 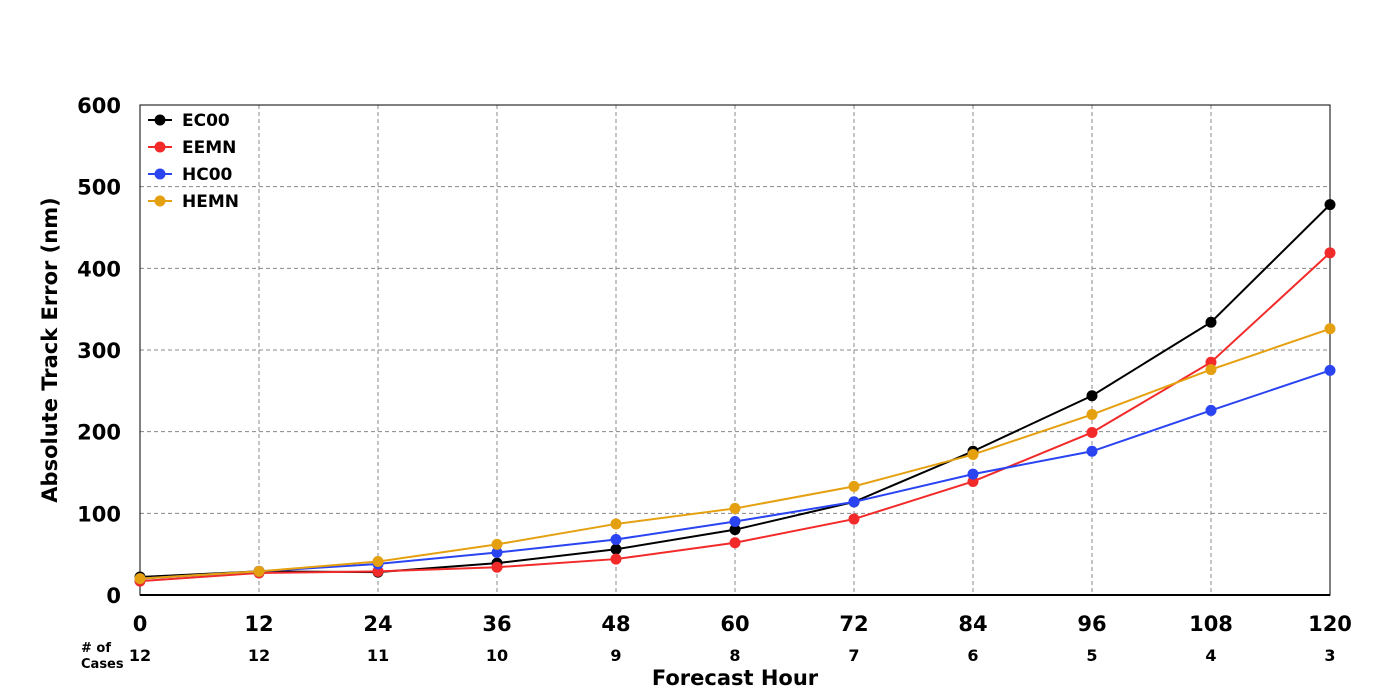 What do you see at coordinates (210, 202) in the screenshot?
I see `legend-label: HEMN` at bounding box center [210, 202].